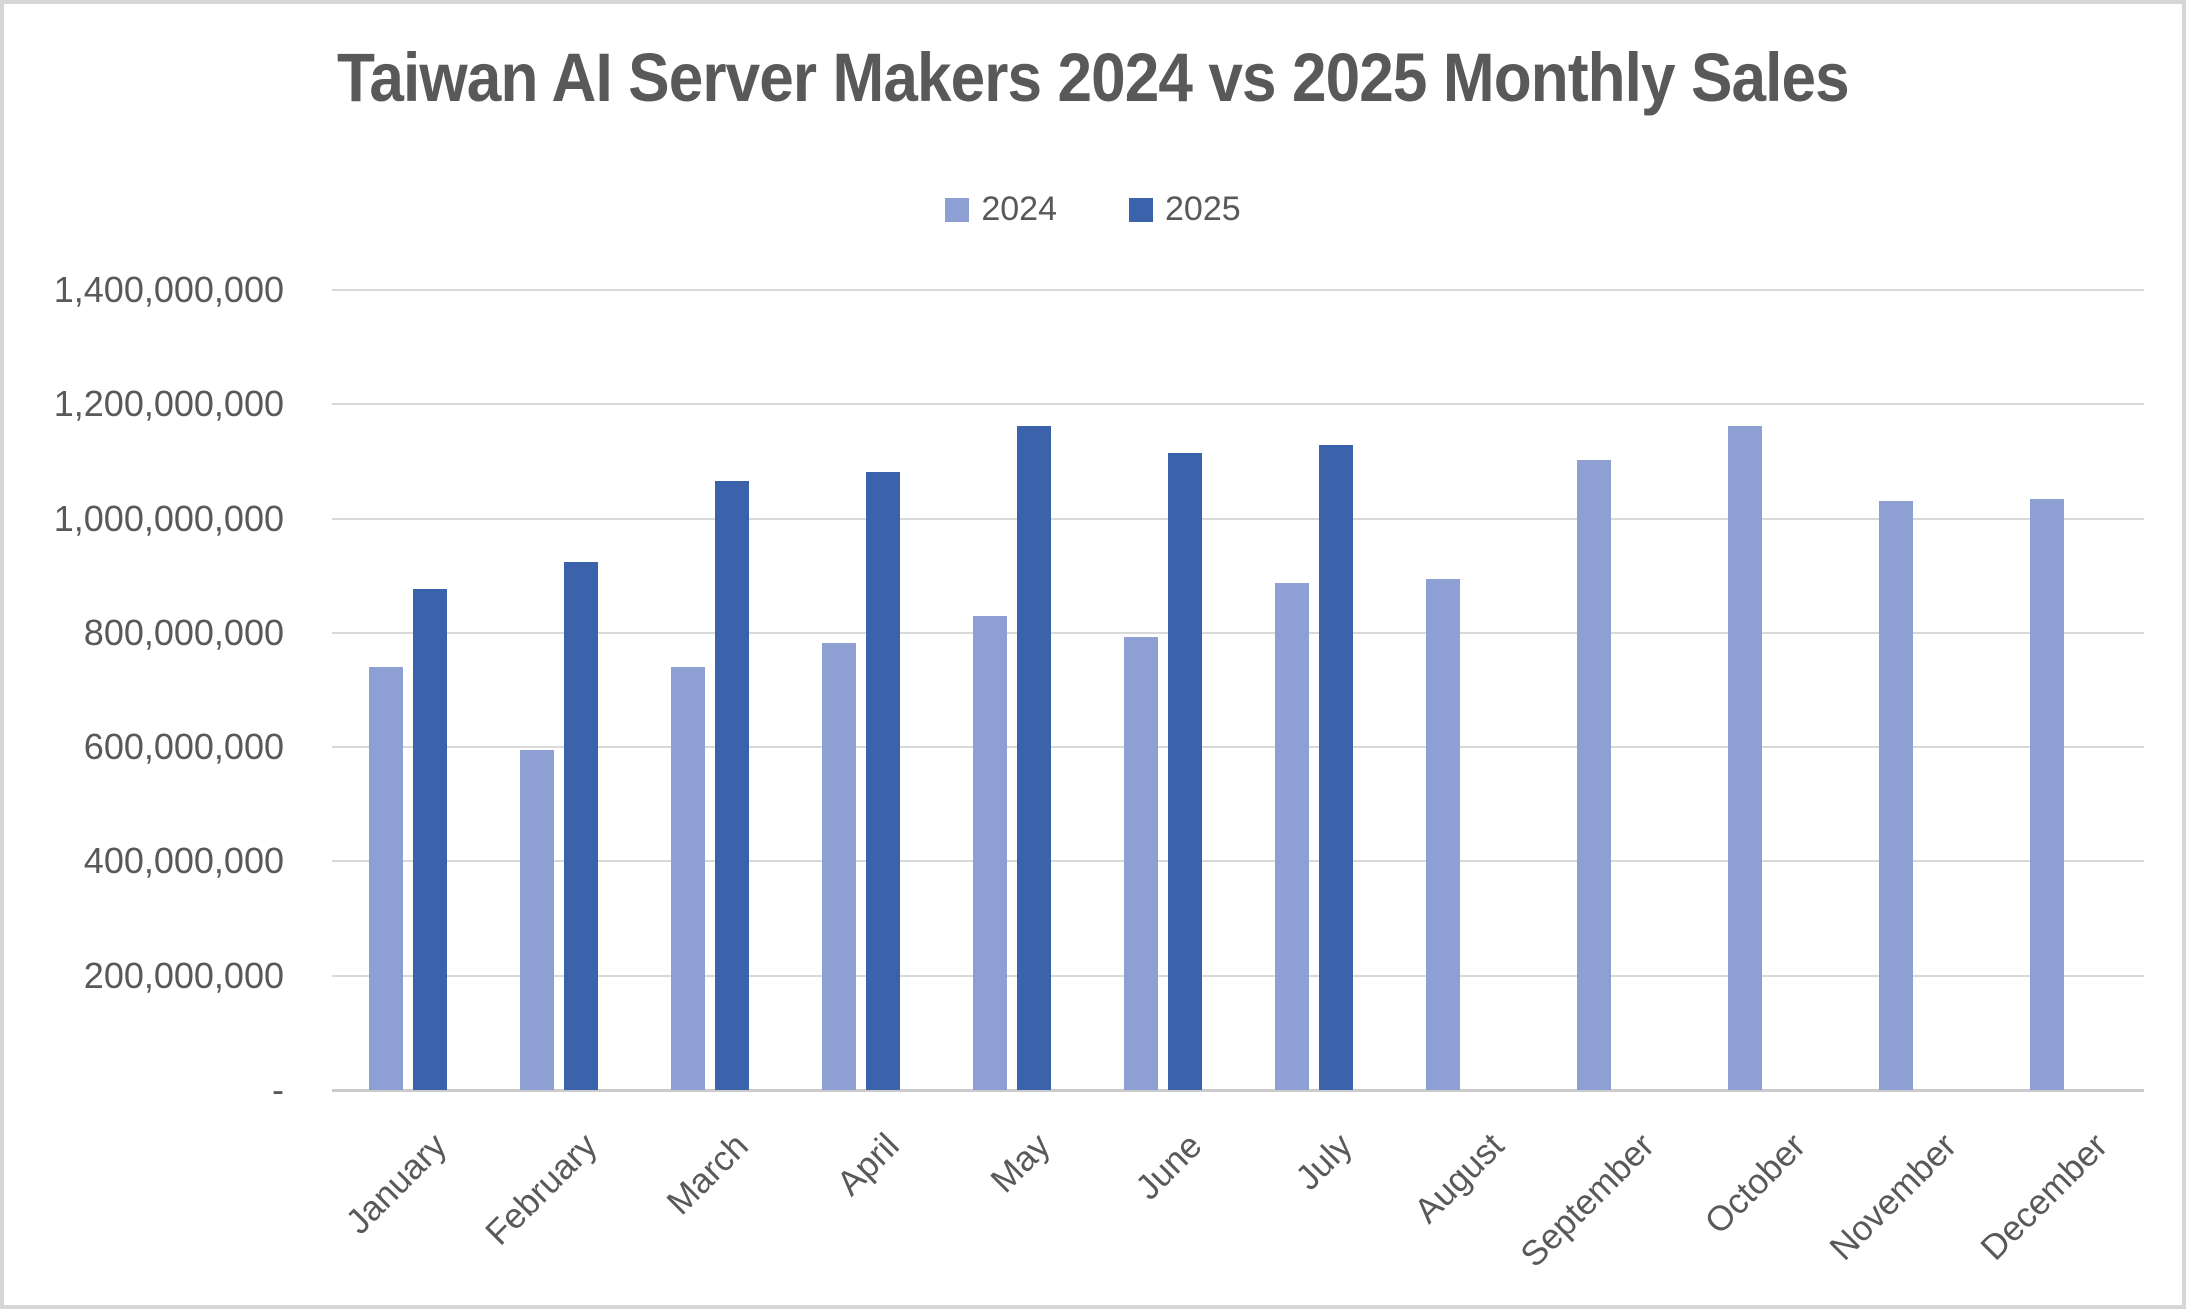  I want to click on x-axis-label-november: November, so click(1893, 1197).